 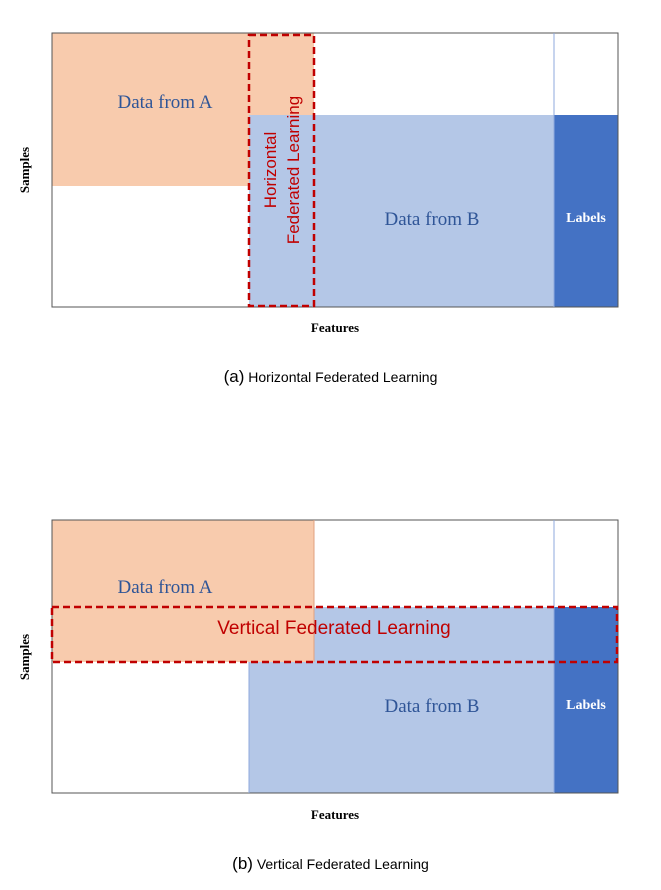 I want to click on overlap-label-line1: Horizontal, so click(x=270, y=170).